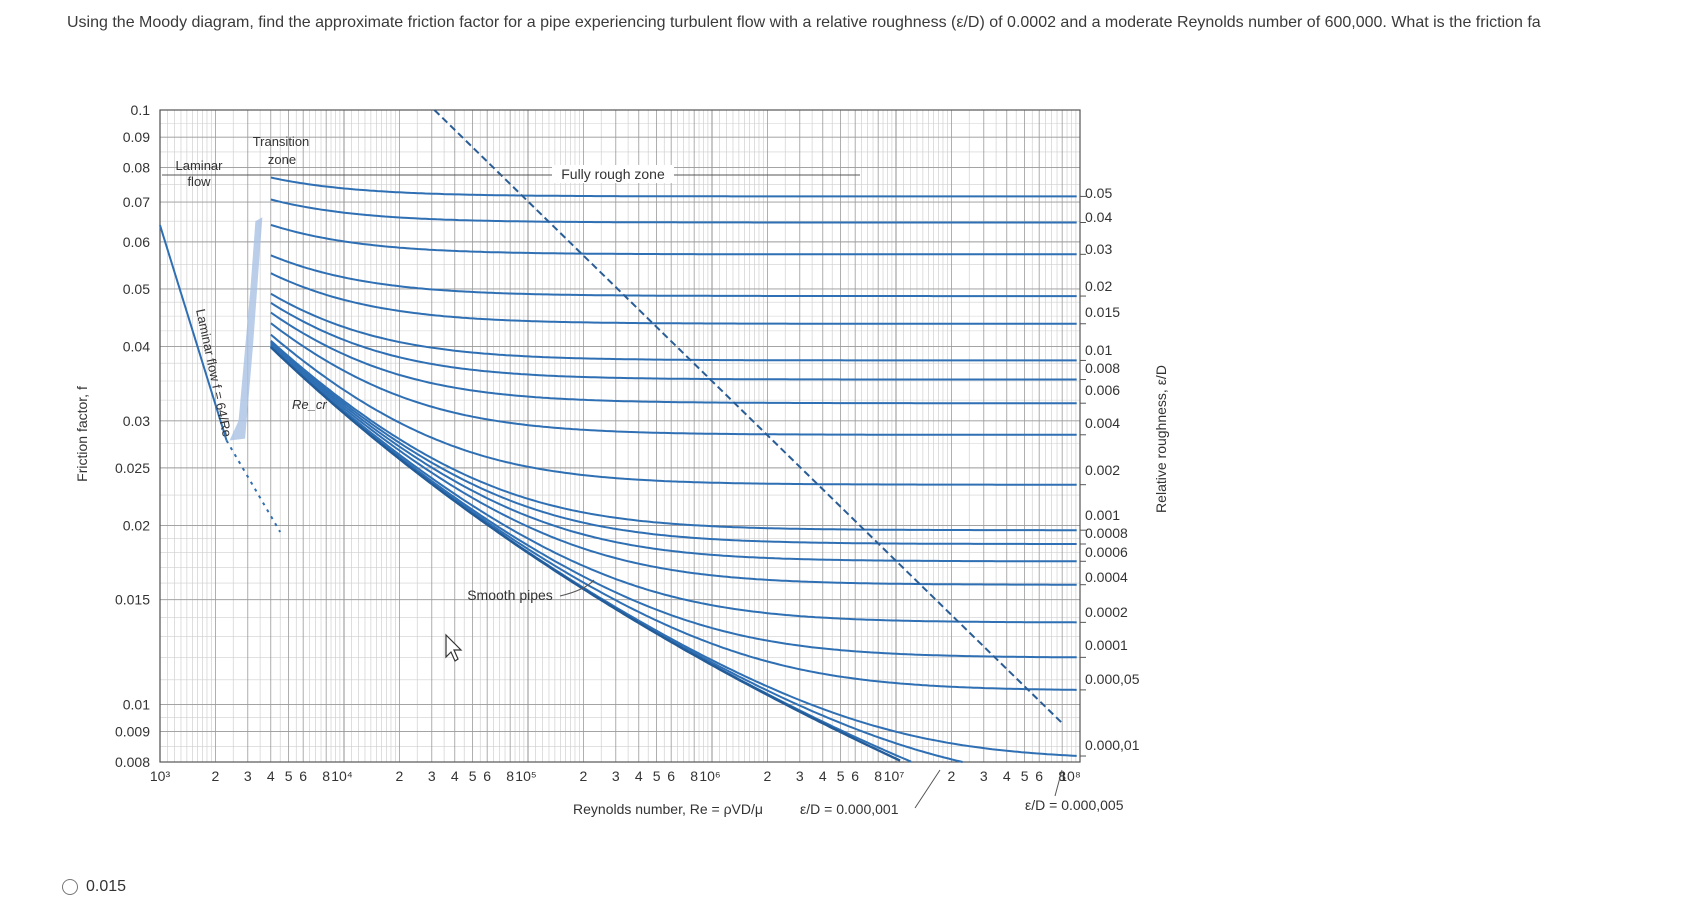  I want to click on y-tick-label: 0.06, so click(136, 242).